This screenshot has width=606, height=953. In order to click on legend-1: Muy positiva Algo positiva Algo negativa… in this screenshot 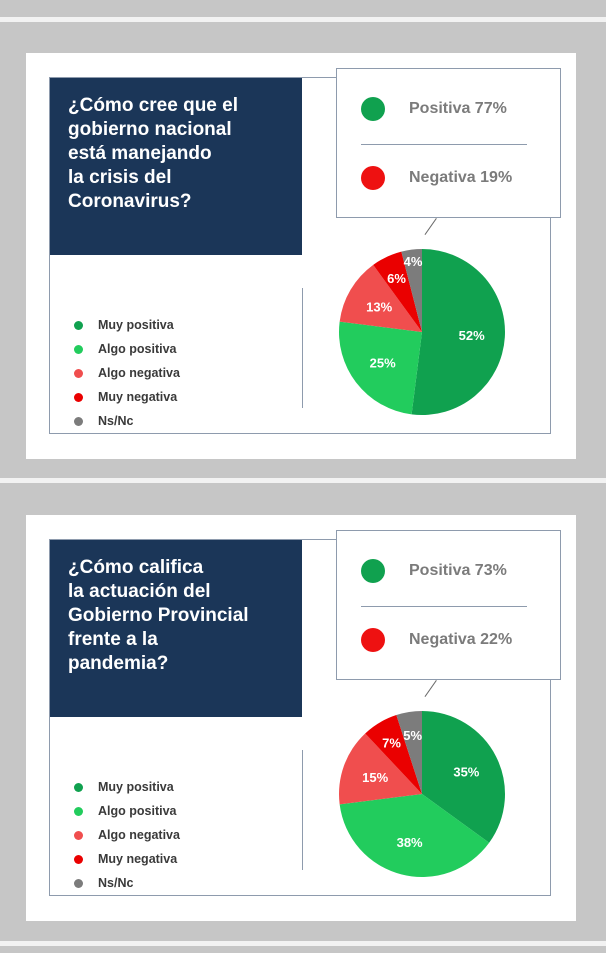, I will do `click(127, 373)`.